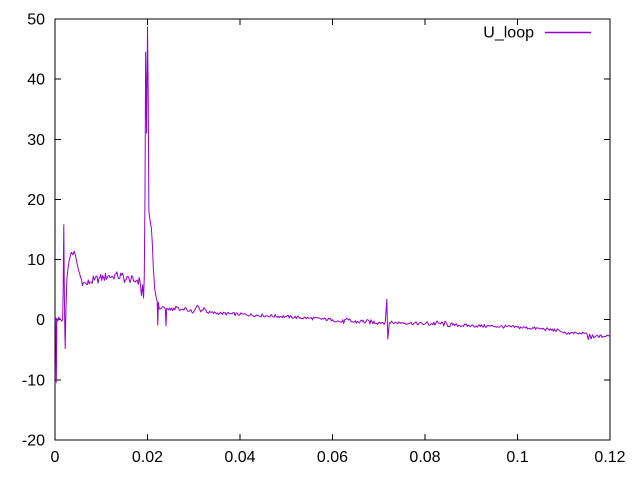 The width and height of the screenshot is (640, 480). I want to click on x-tick-label: 0.1, so click(517, 457).